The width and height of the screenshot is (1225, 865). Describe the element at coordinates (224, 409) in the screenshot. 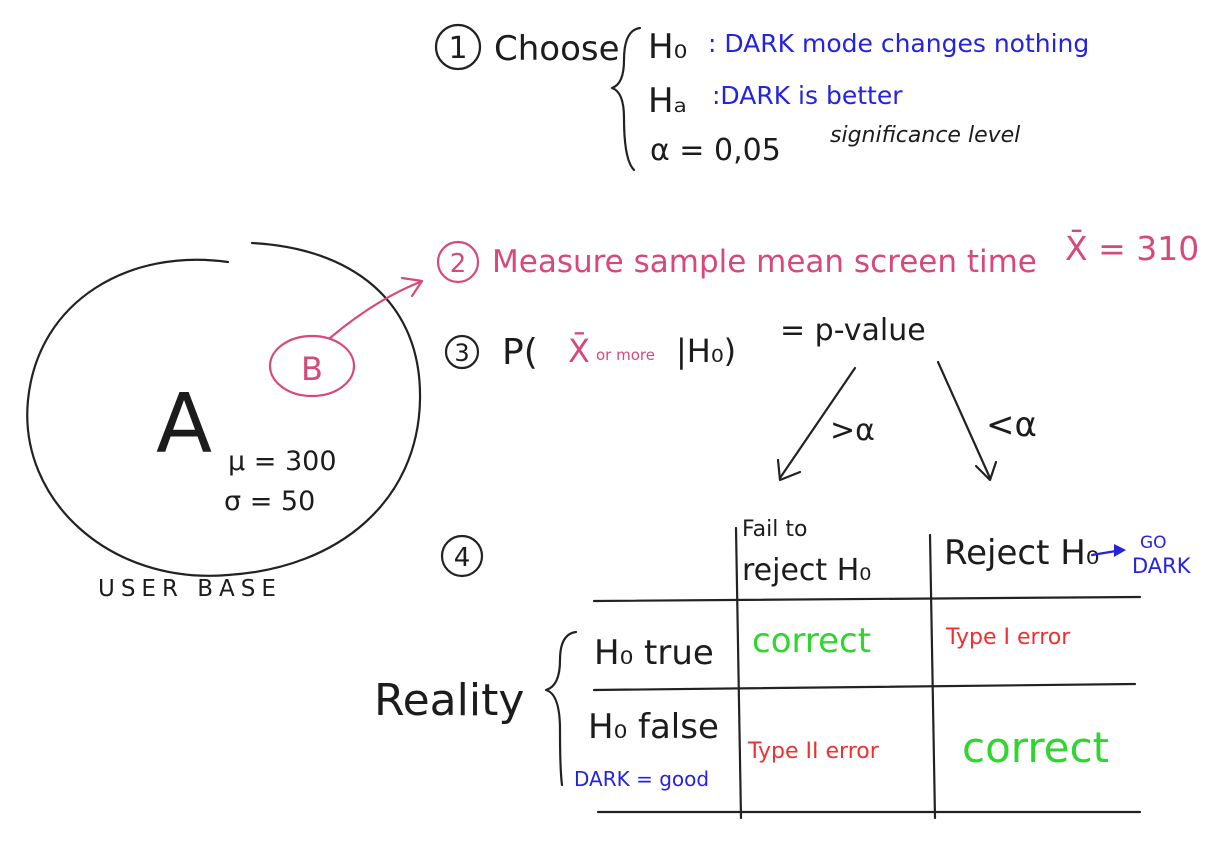

I see `user-base-ellipse` at that location.